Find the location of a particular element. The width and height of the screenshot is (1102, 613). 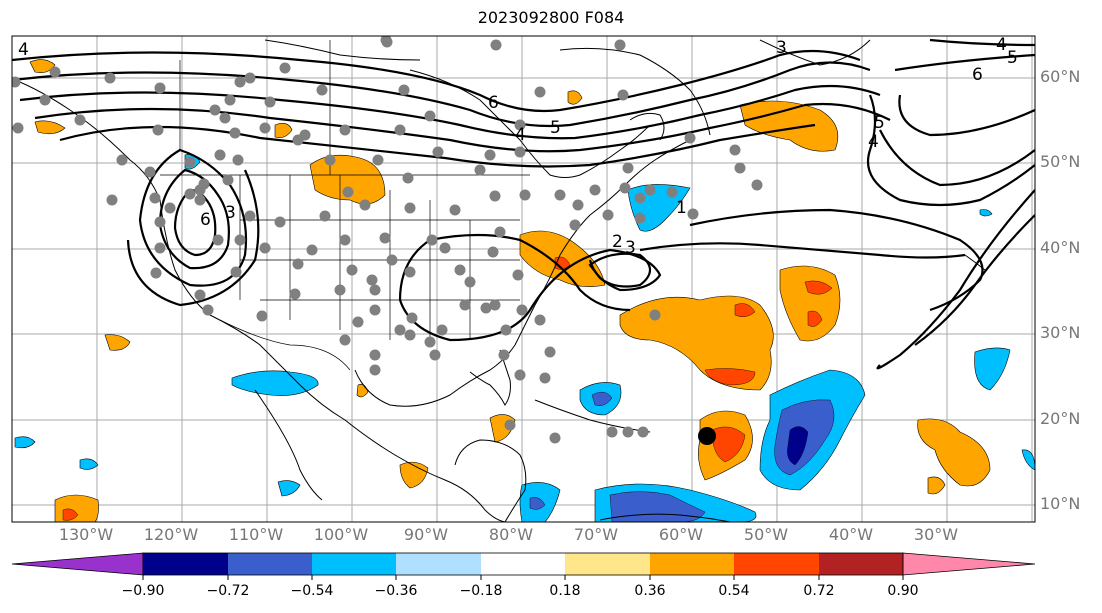

colorbar-tick-label: −0.72 is located at coordinates (228, 591).